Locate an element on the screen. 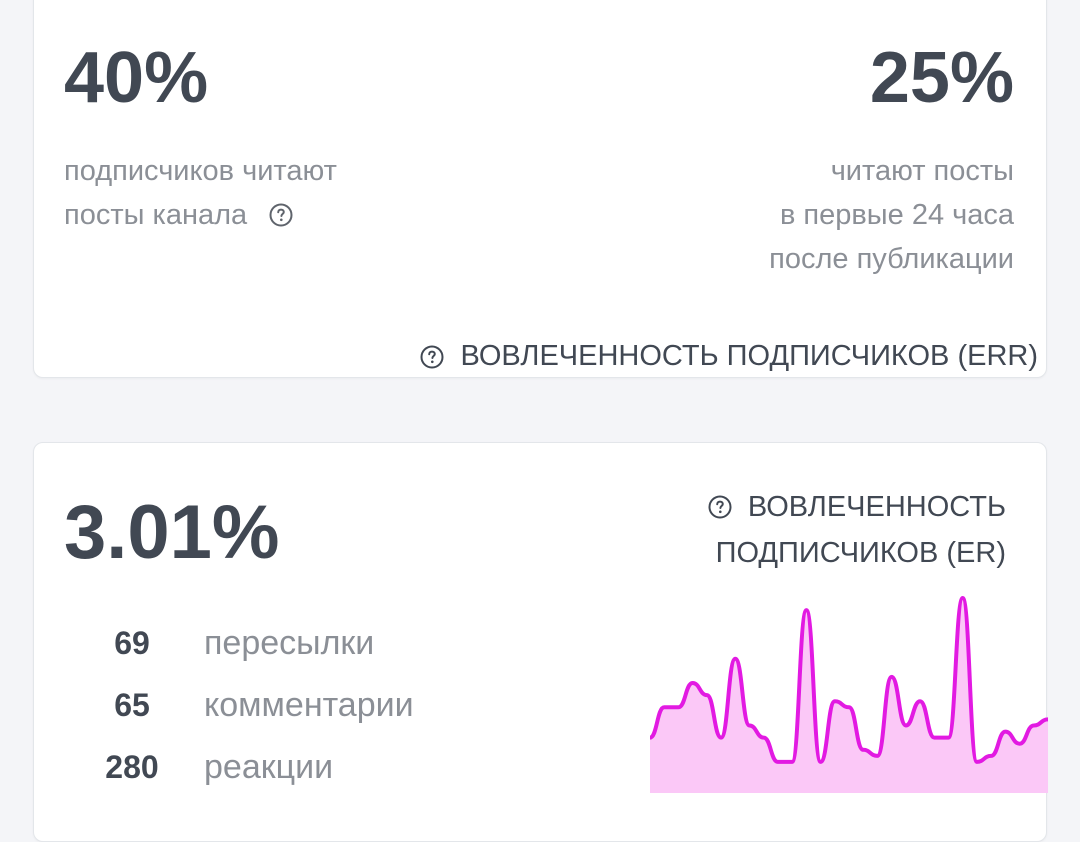  er-sparkline-chart is located at coordinates (849, 694).